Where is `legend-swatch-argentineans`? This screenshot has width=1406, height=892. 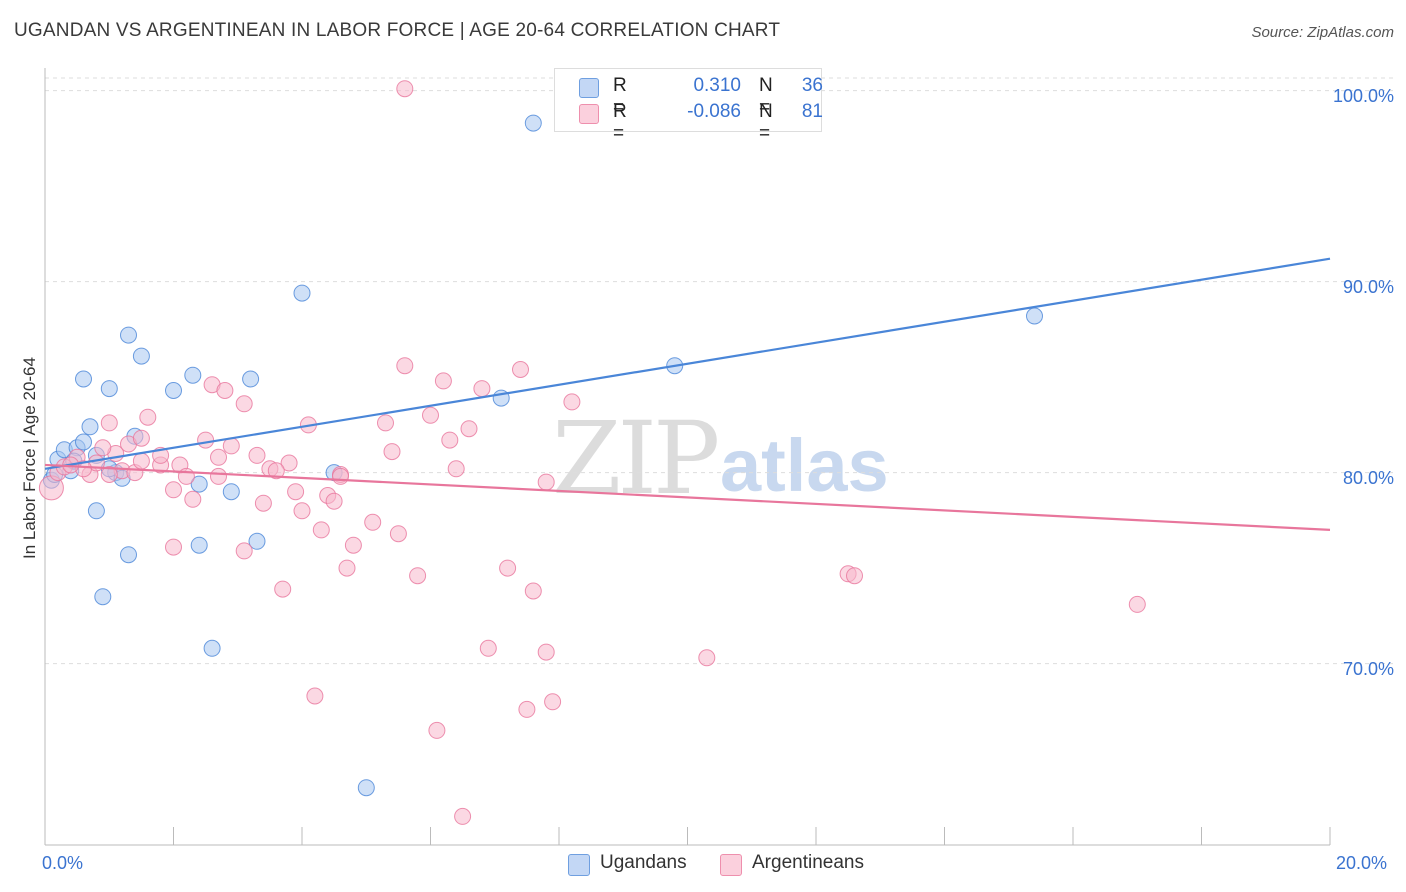 legend-swatch-argentineans is located at coordinates (589, 114).